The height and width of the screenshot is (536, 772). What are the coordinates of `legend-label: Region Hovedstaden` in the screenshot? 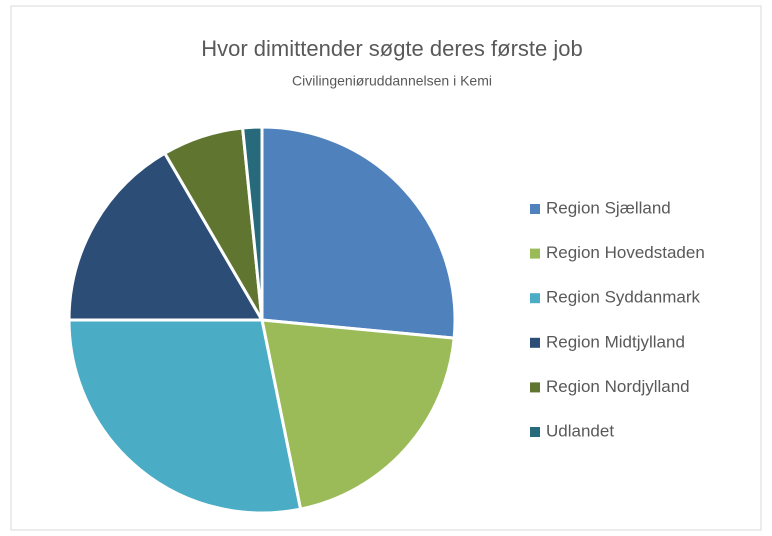 It's located at (625, 252).